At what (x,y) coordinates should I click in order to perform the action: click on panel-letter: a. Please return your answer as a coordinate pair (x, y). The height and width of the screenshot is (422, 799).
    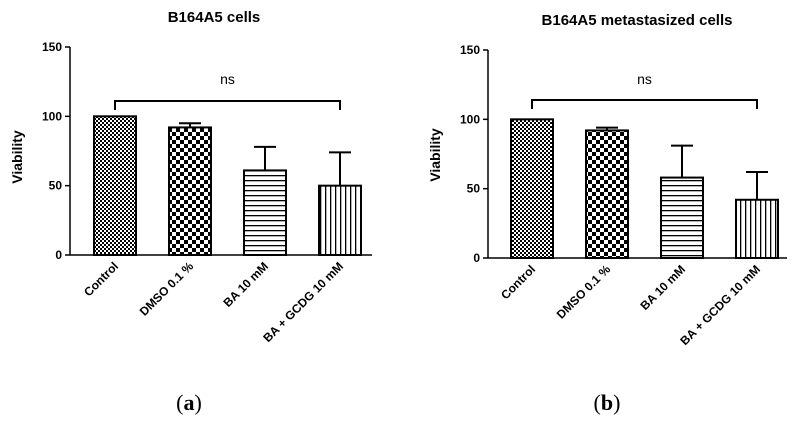
    Looking at the image, I should click on (189, 402).